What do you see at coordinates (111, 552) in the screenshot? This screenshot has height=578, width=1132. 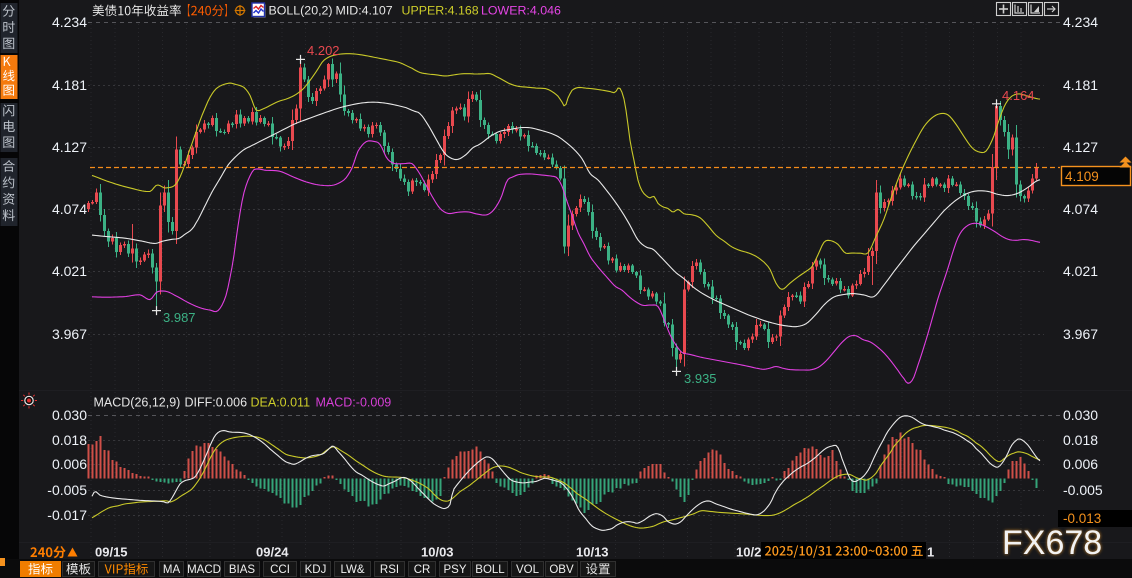 I see `svg-text: 09/15` at bounding box center [111, 552].